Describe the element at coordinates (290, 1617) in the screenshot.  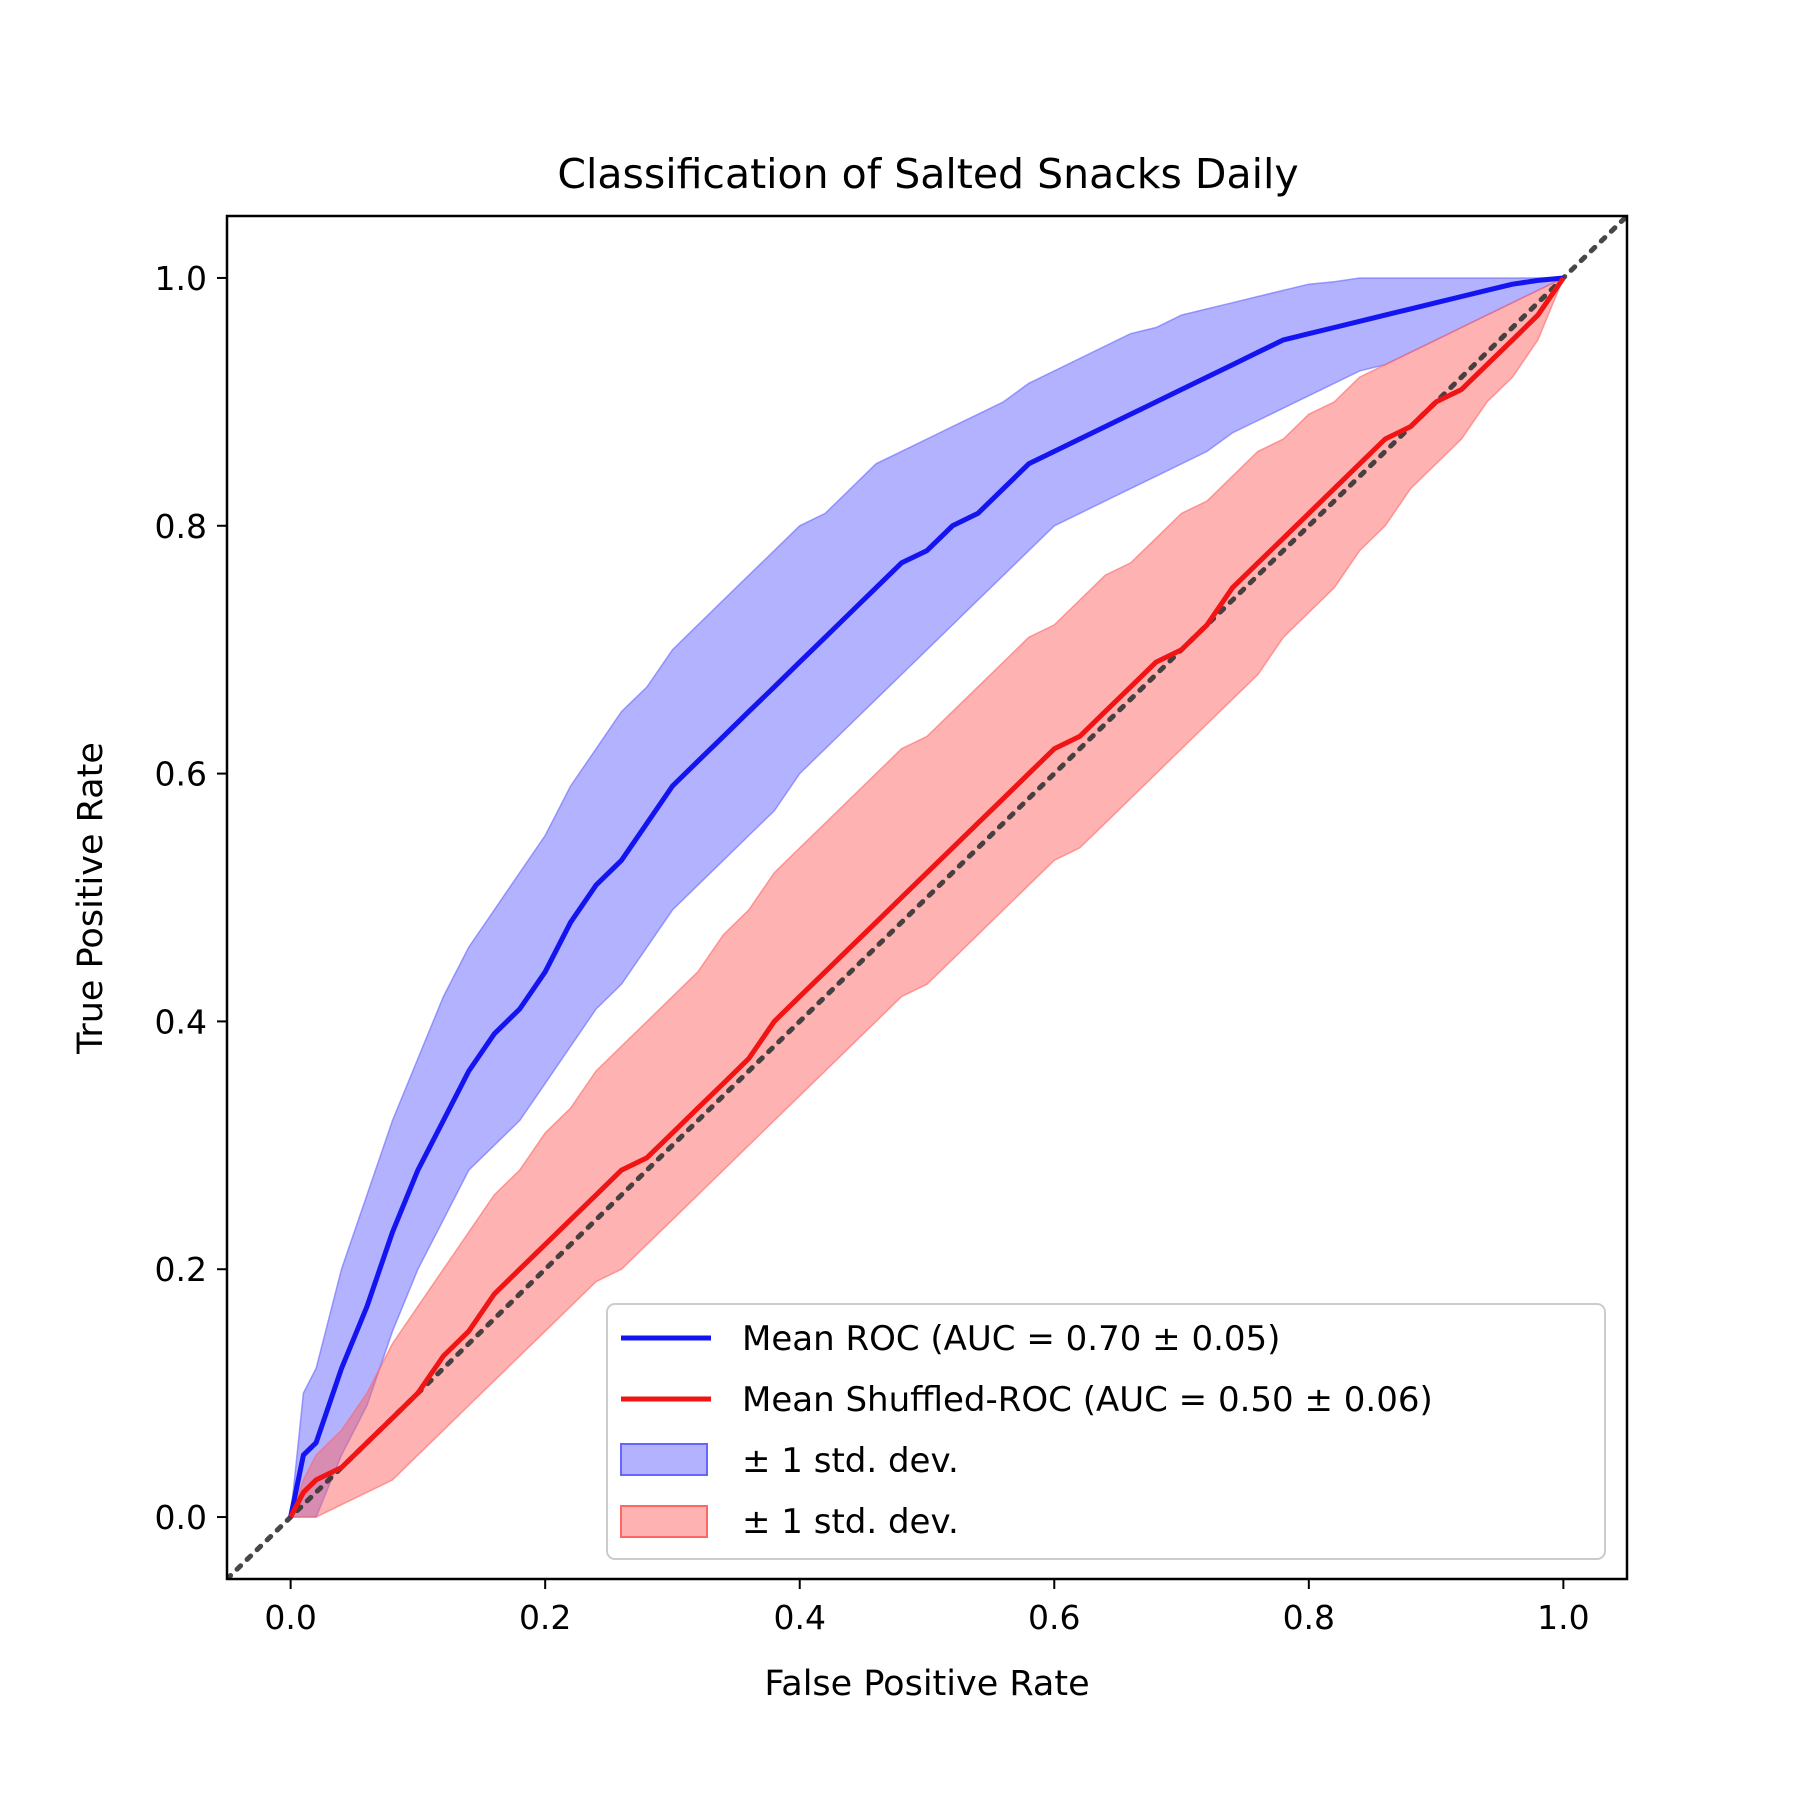
I see `x-tick-label: 0.0` at that location.